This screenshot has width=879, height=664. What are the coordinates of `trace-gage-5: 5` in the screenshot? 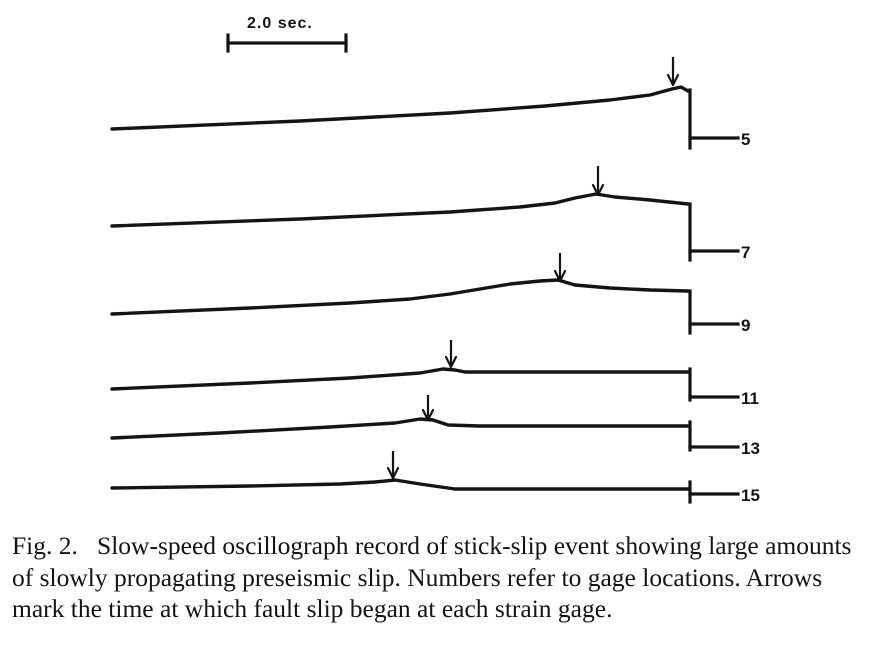 It's located at (430, 103).